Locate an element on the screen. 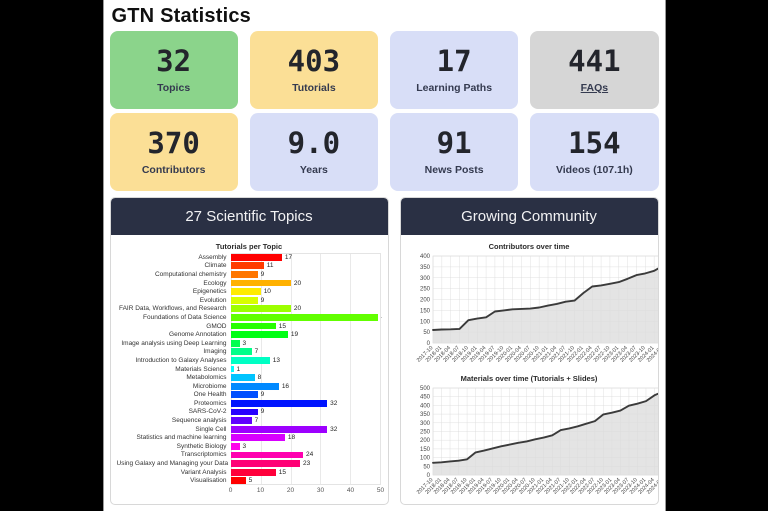 The width and height of the screenshot is (768, 511). bar-value-label: 24 is located at coordinates (309, 455).